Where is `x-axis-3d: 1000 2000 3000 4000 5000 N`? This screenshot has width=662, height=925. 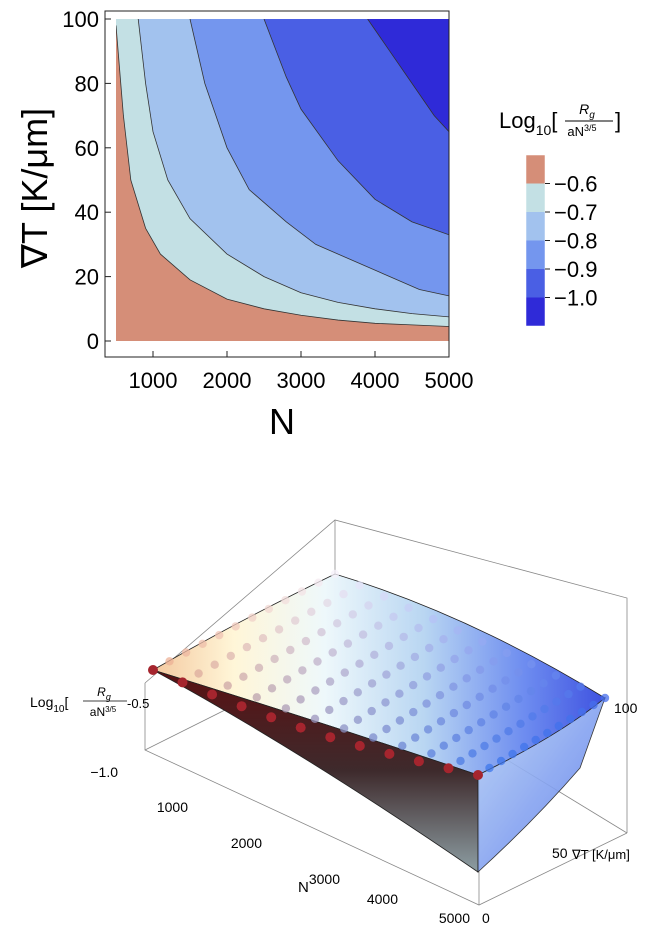 x-axis-3d: 1000 2000 3000 4000 5000 N is located at coordinates (313, 862).